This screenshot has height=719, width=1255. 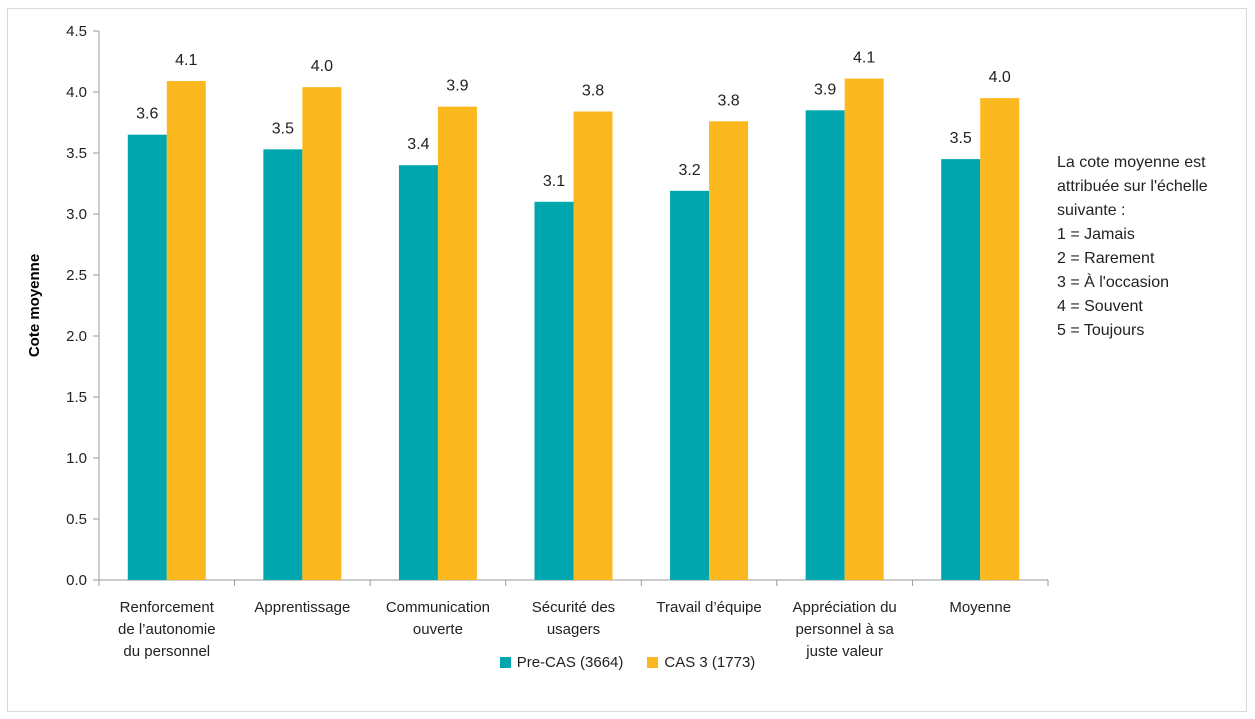 What do you see at coordinates (76, 580) in the screenshot?
I see `y-tick-label: 0.0` at bounding box center [76, 580].